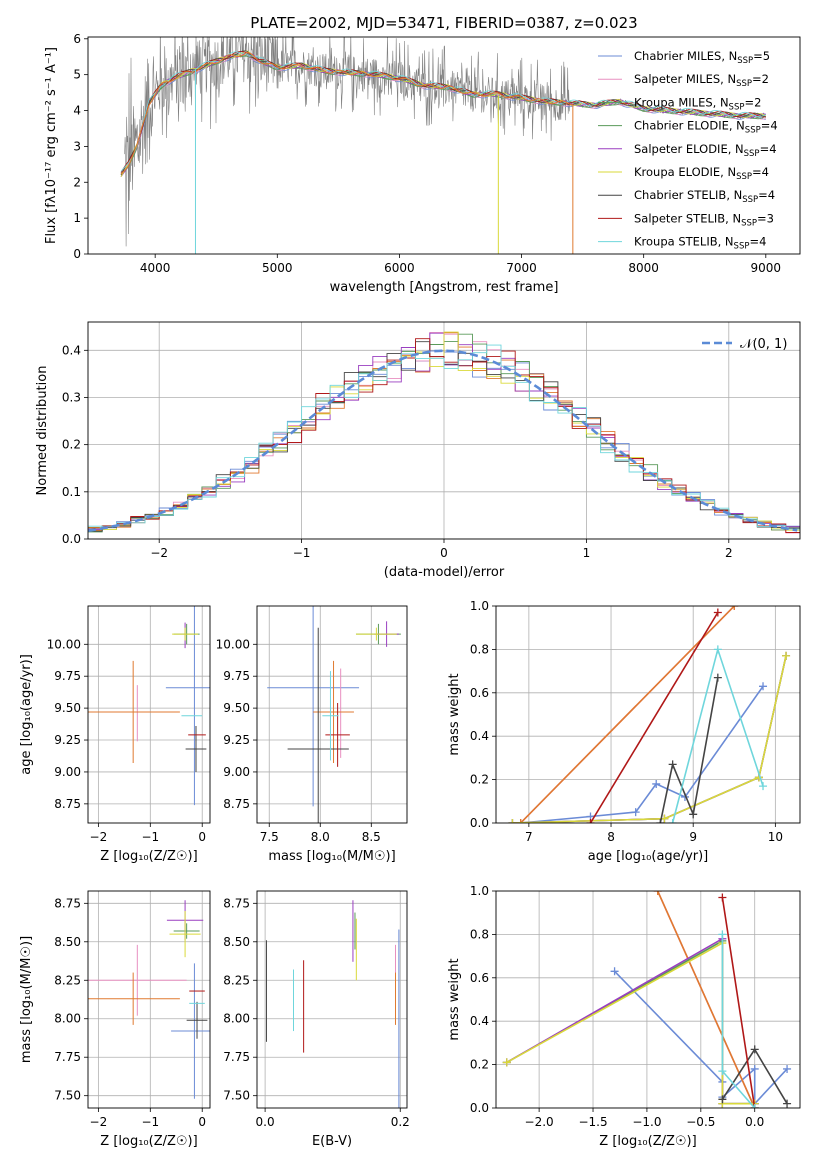 The width and height of the screenshot is (819, 1170). What do you see at coordinates (529, 837) in the screenshot?
I see `x-tick-label: 7` at bounding box center [529, 837].